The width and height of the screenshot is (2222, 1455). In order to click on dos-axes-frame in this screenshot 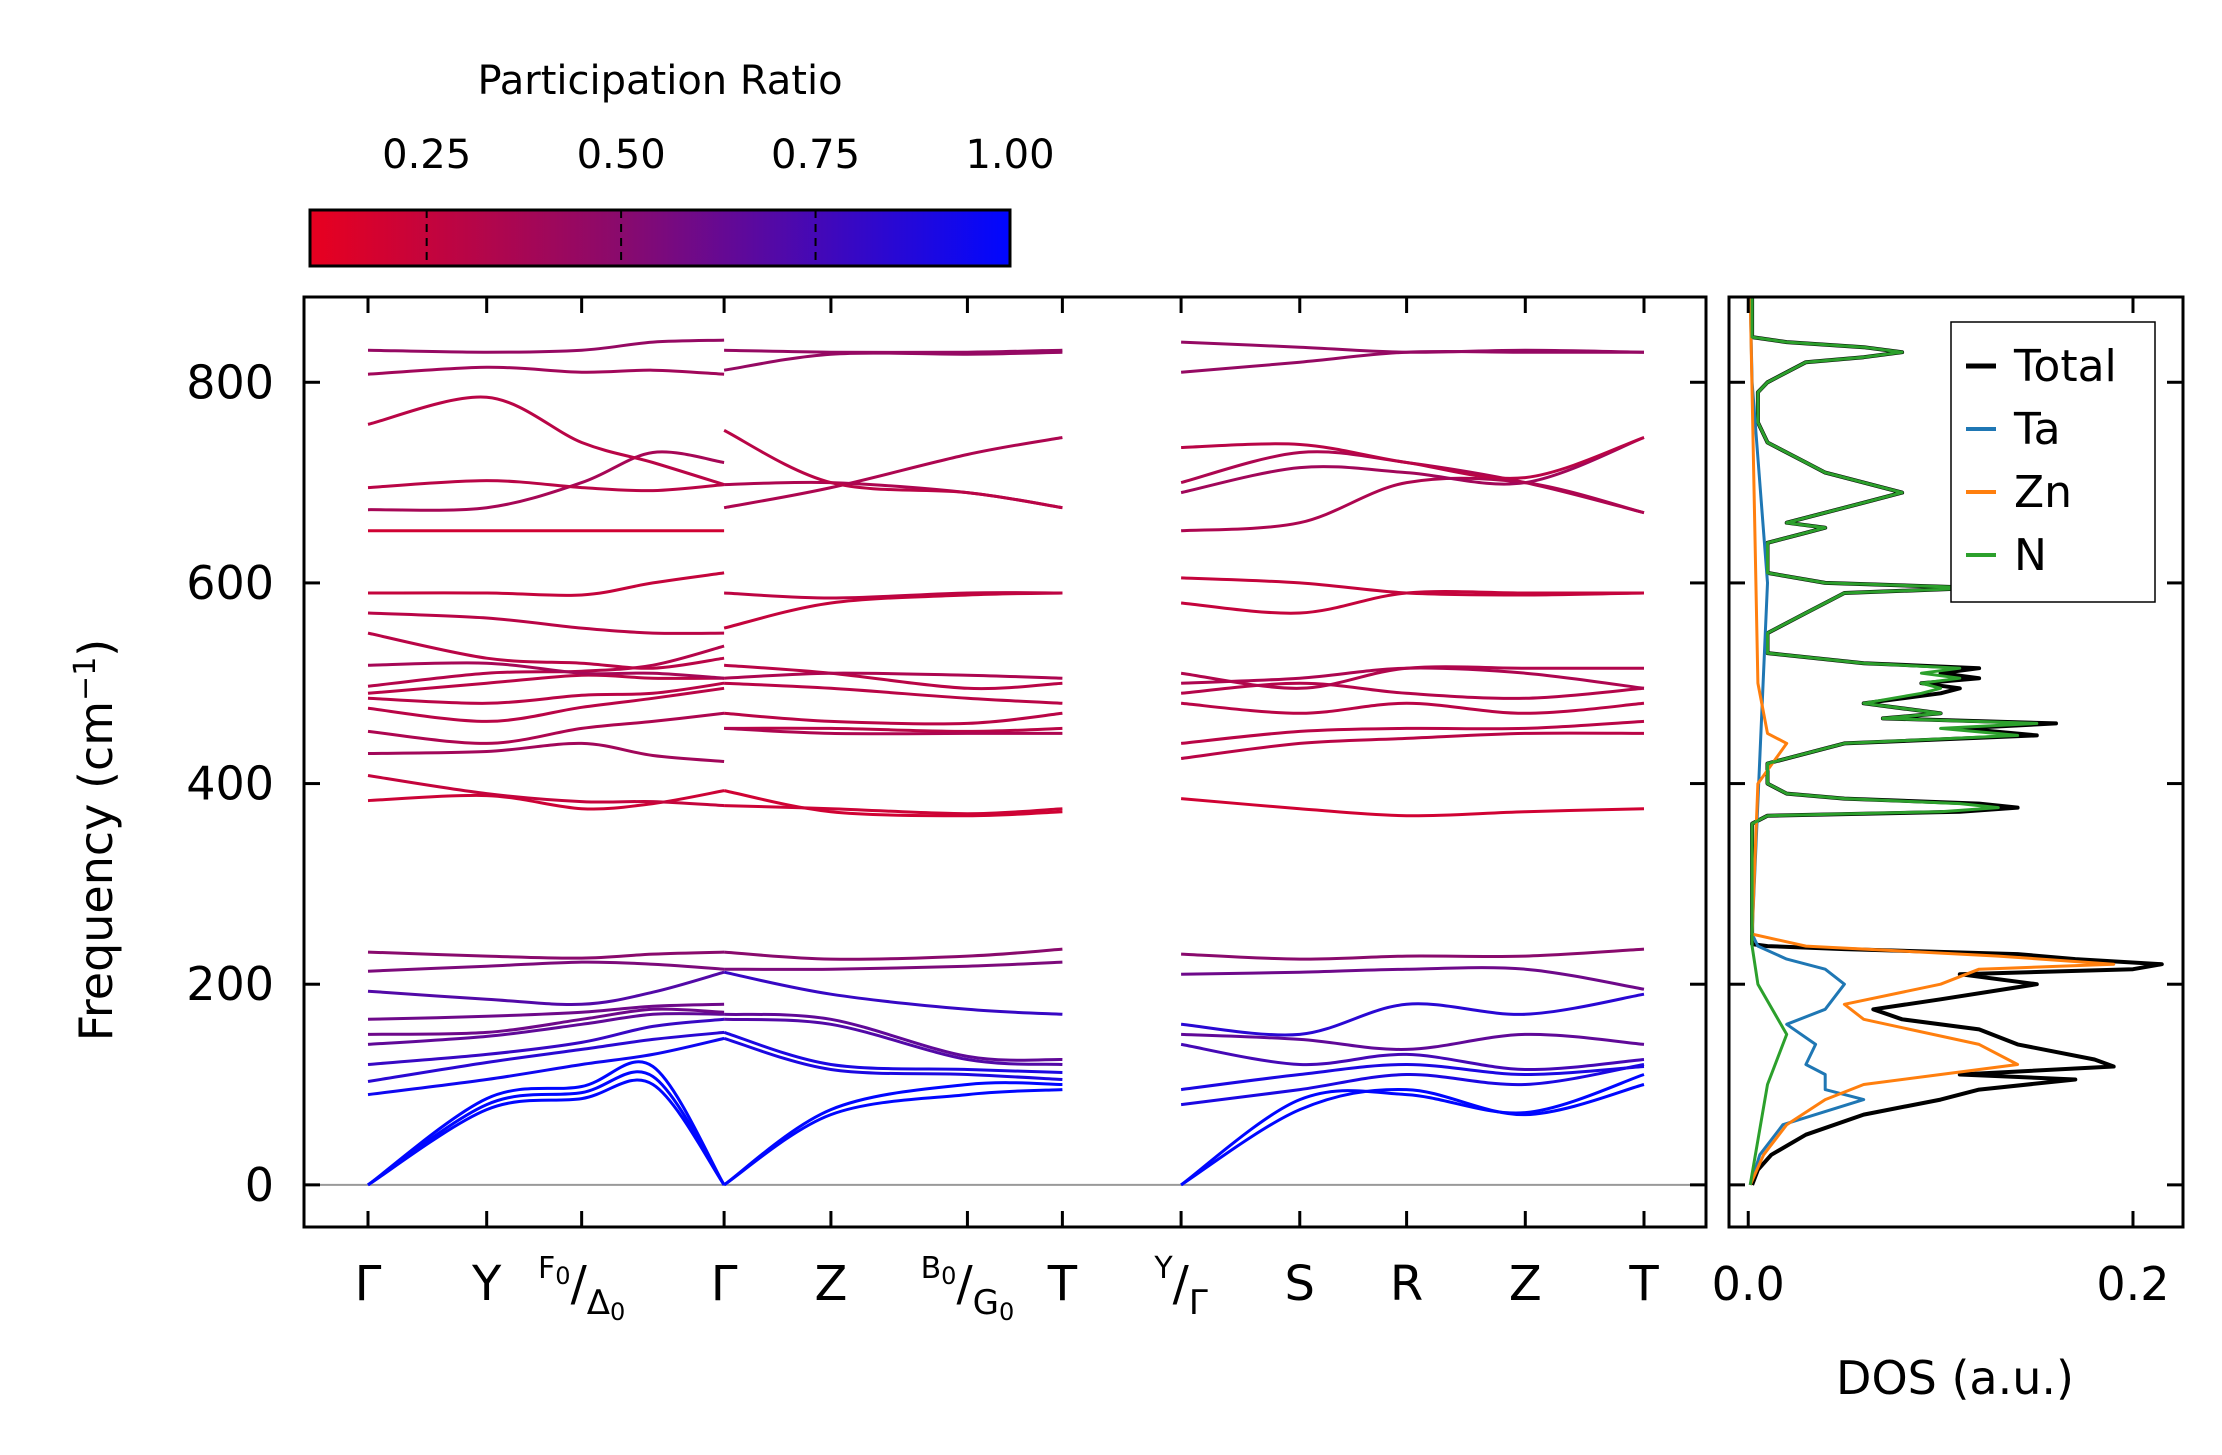, I will do `click(1956, 762)`.